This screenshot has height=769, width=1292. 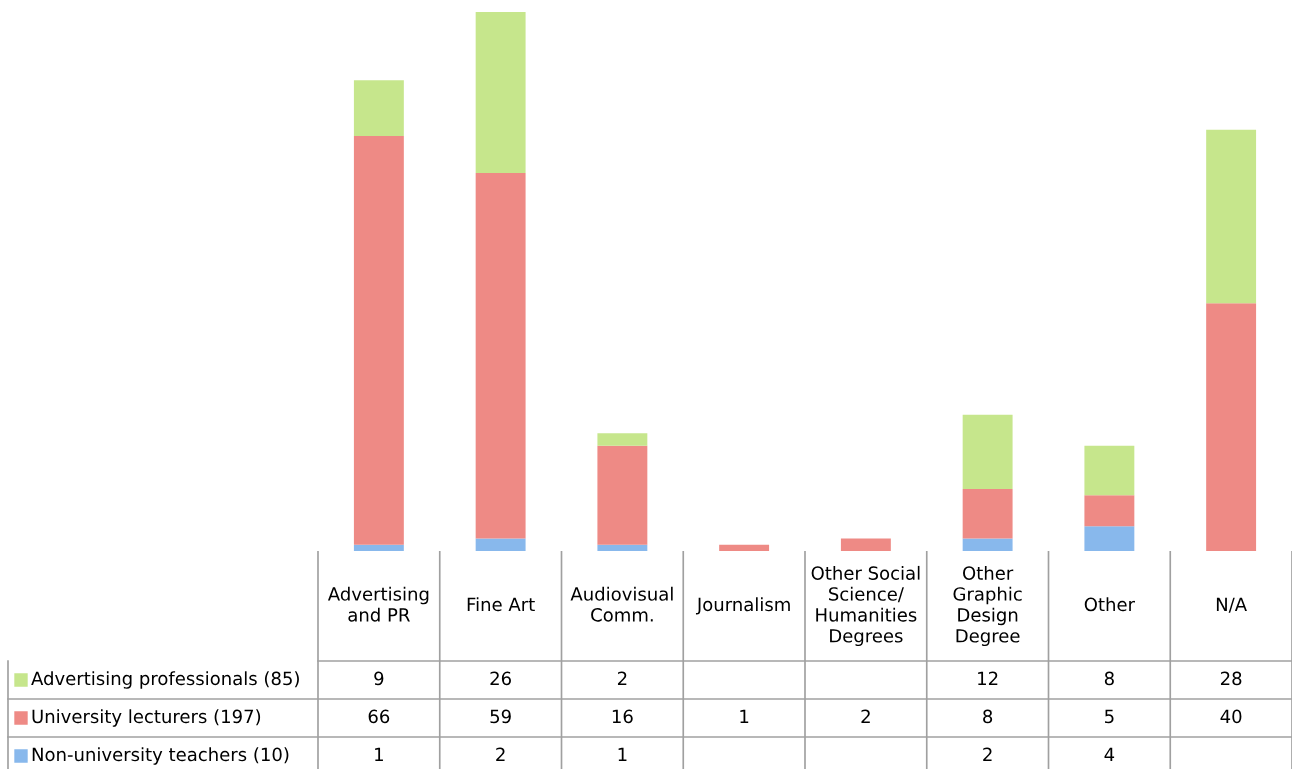 What do you see at coordinates (622, 716) in the screenshot?
I see `data-label: 16` at bounding box center [622, 716].